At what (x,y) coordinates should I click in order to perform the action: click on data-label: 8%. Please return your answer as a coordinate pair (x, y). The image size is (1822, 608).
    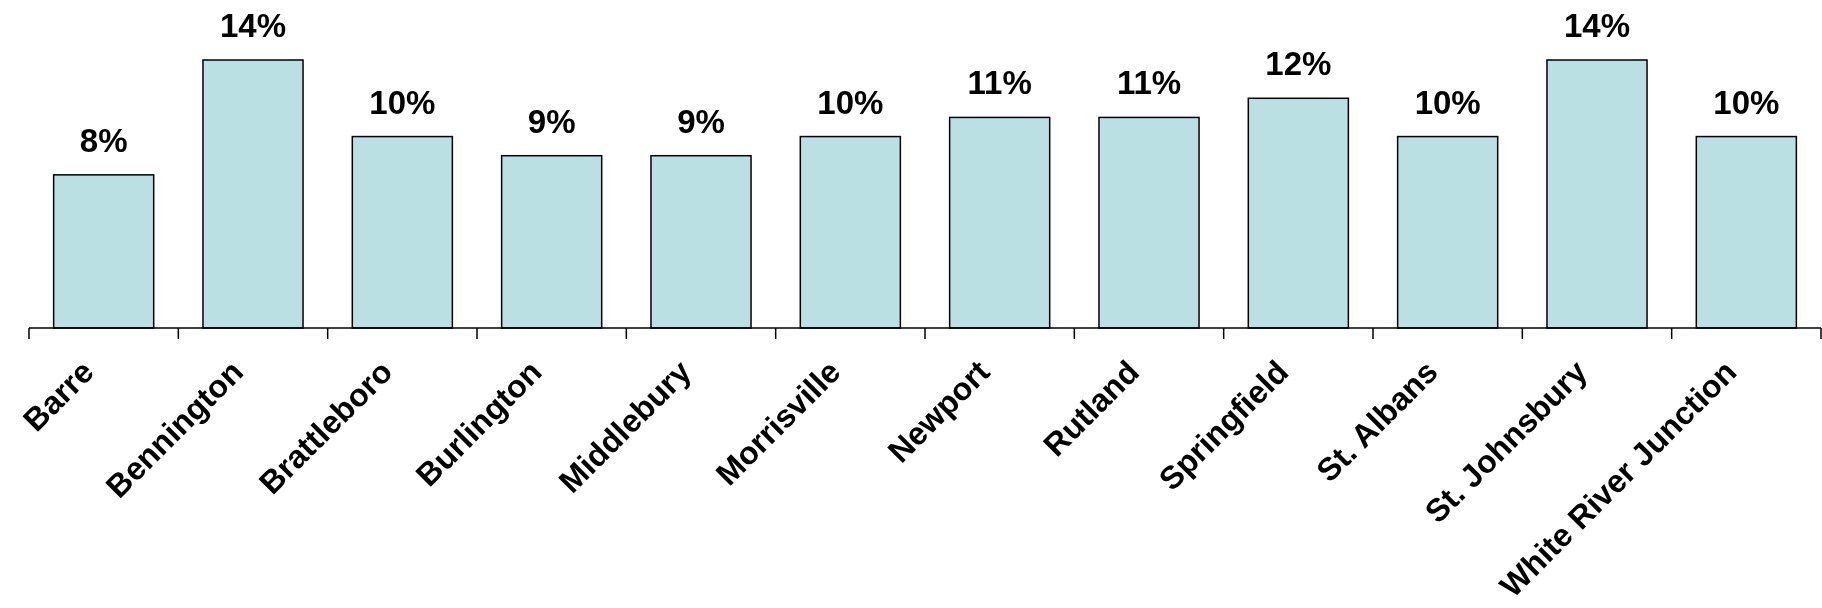
    Looking at the image, I should click on (103, 140).